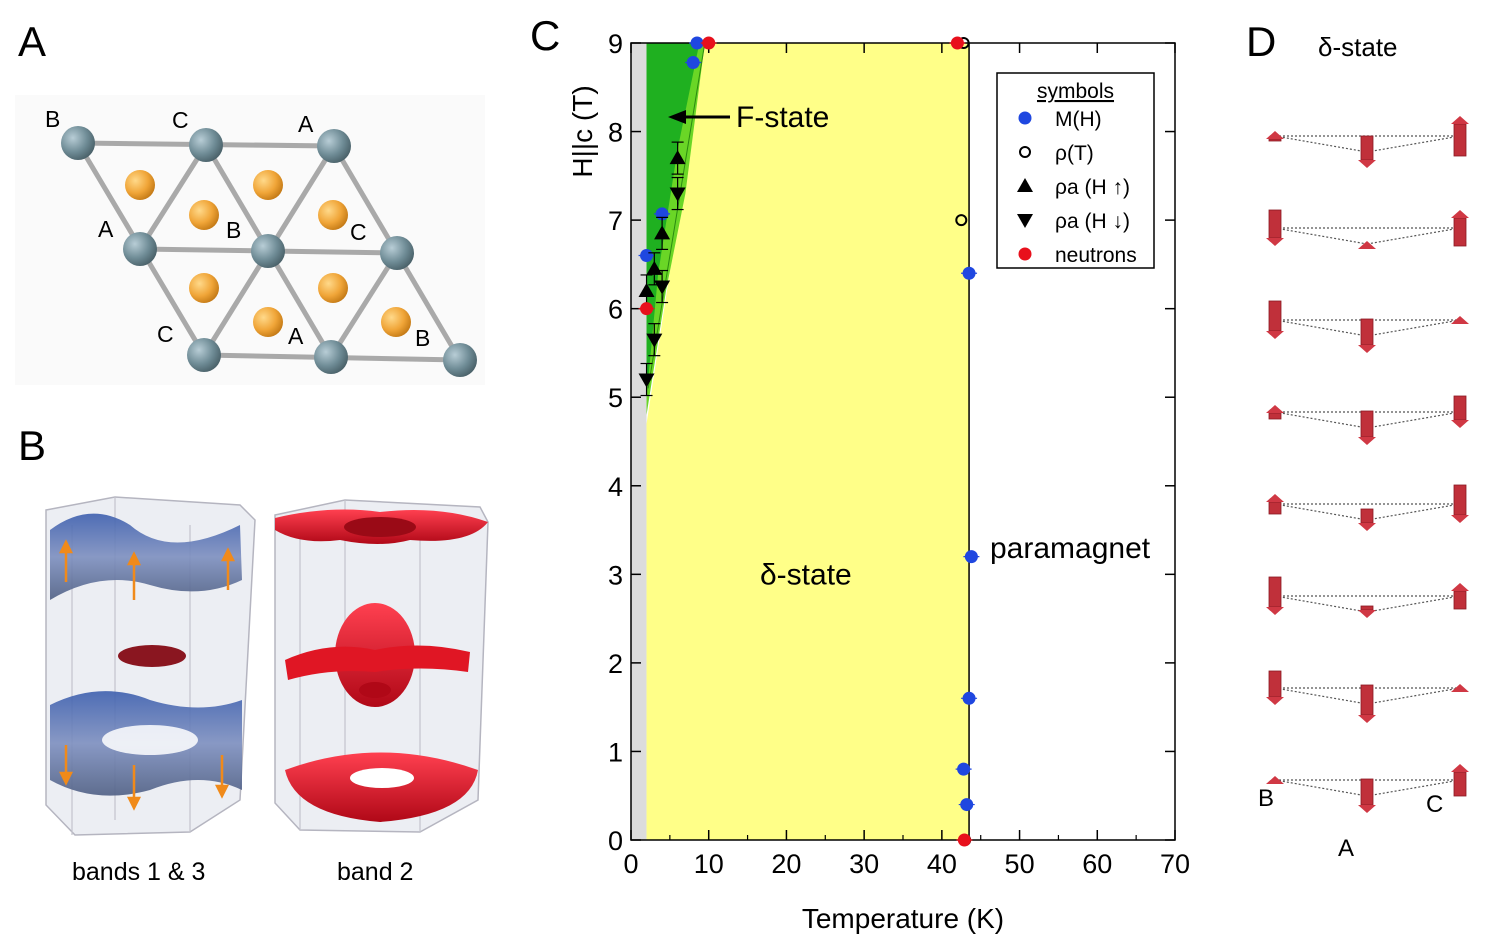 This screenshot has height=941, width=1487. What do you see at coordinates (1075, 170) in the screenshot?
I see `legend-box` at bounding box center [1075, 170].